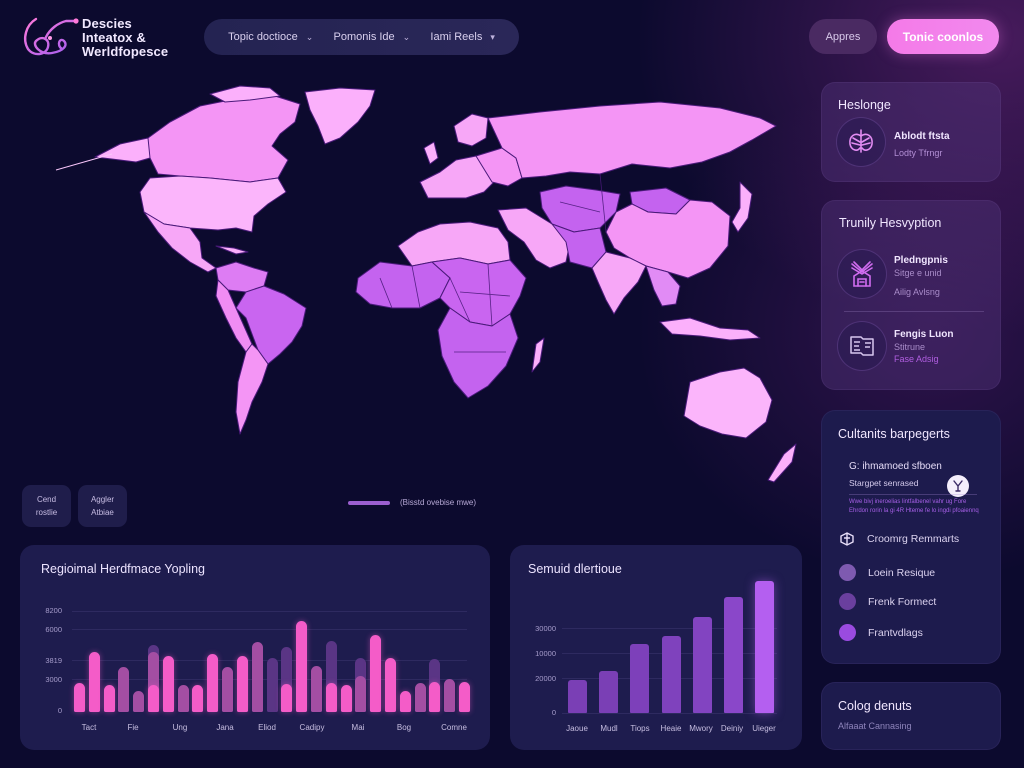  I want to click on item-meta: Fase Adsig, so click(916, 359).